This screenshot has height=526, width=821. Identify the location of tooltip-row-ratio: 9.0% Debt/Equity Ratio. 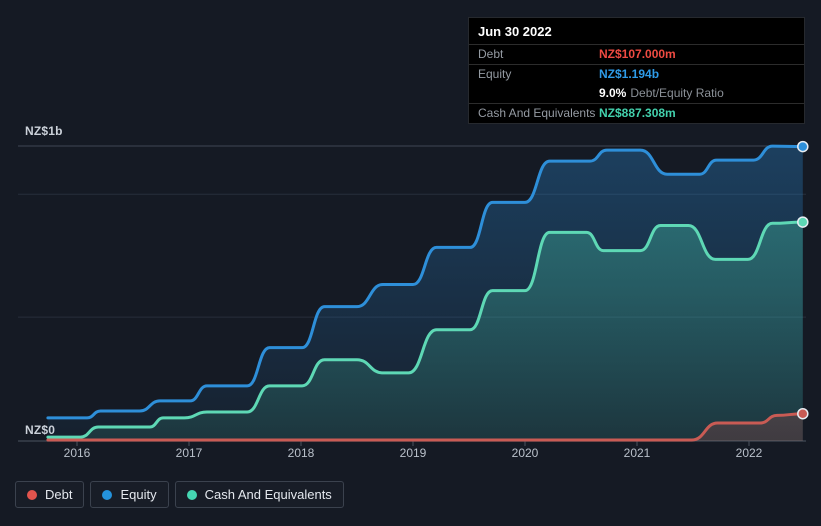
(636, 93).